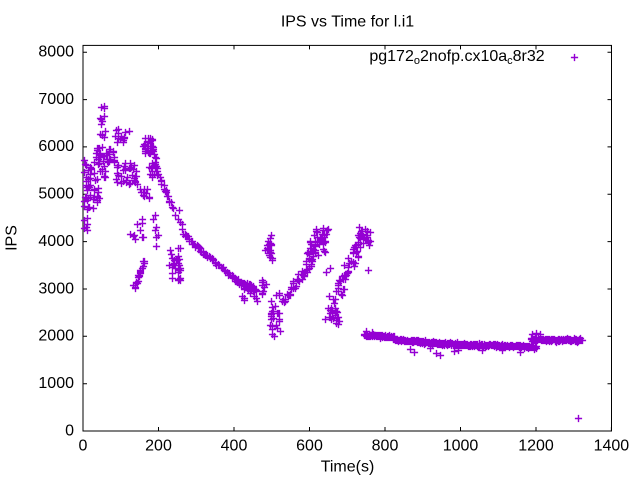  Describe the element at coordinates (56, 52) in the screenshot. I see `svg-text: 8000` at that location.